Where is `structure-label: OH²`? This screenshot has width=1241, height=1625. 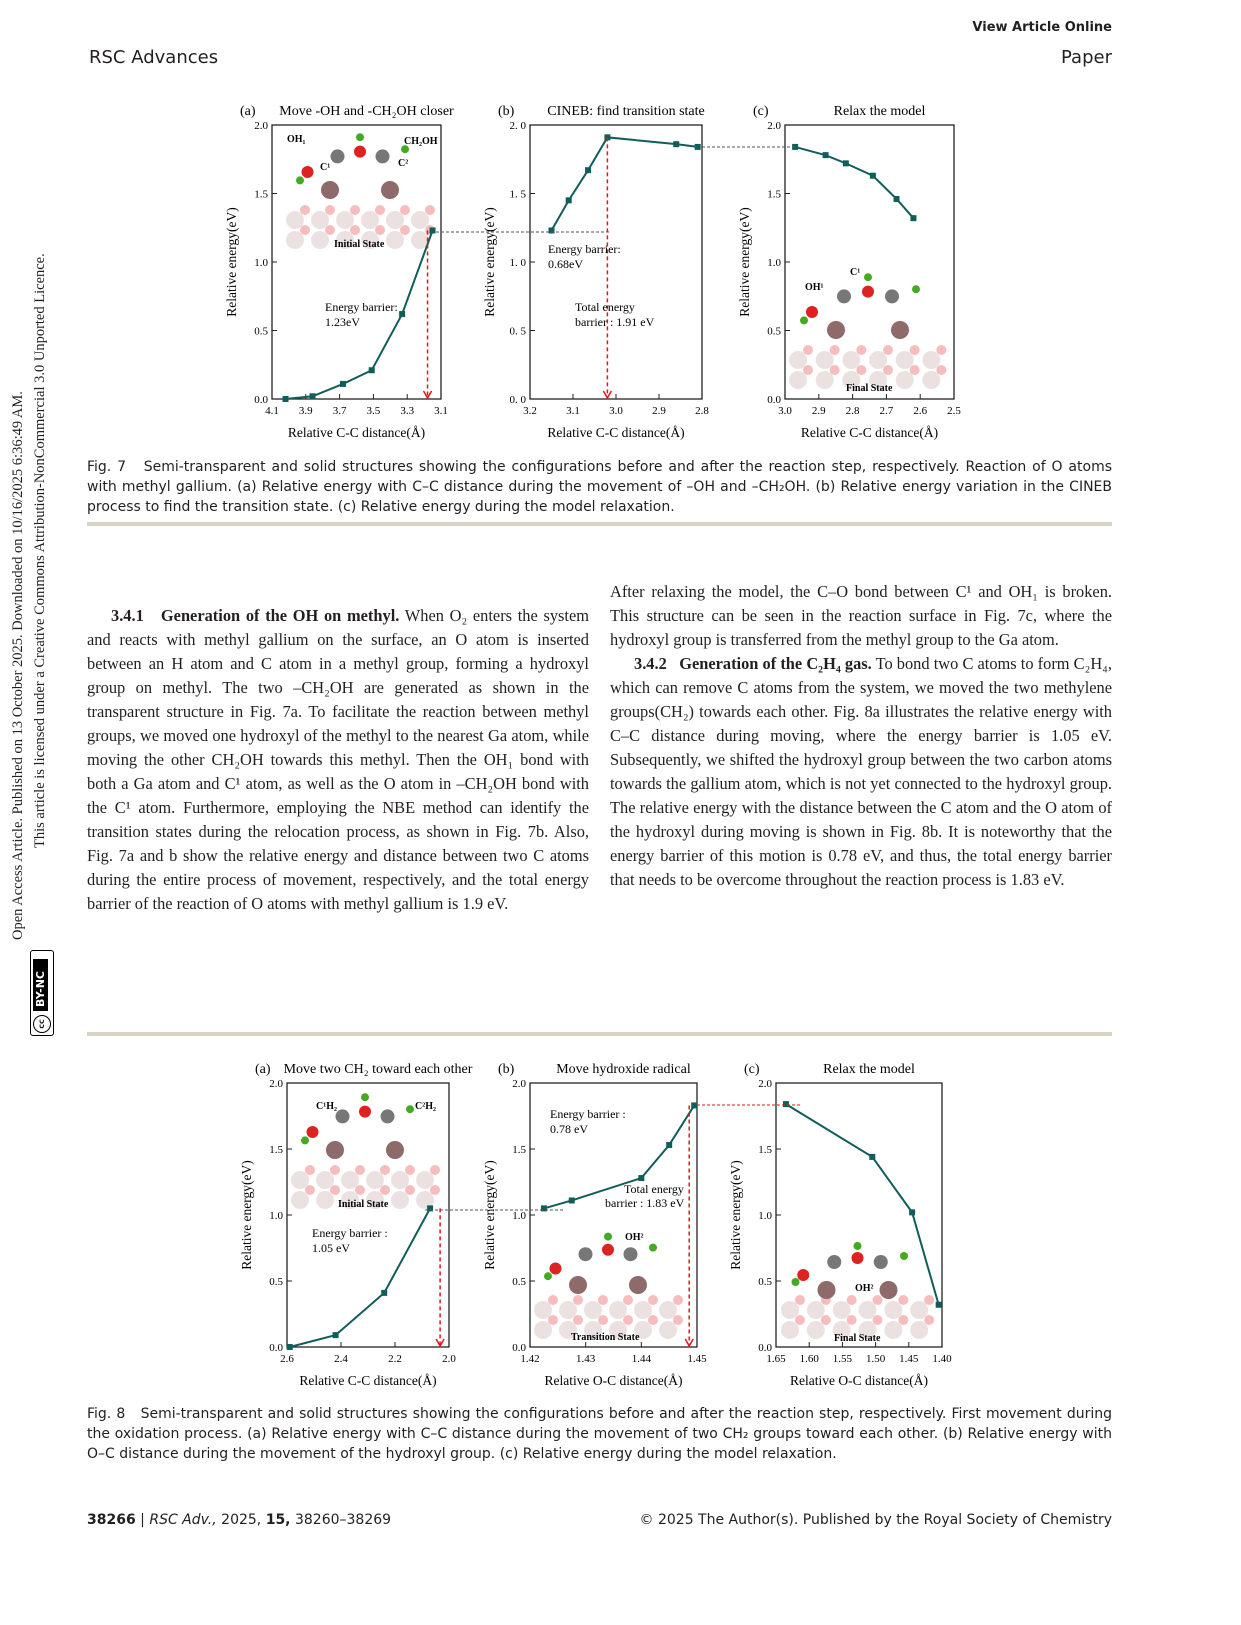 structure-label: OH² is located at coordinates (634, 1237).